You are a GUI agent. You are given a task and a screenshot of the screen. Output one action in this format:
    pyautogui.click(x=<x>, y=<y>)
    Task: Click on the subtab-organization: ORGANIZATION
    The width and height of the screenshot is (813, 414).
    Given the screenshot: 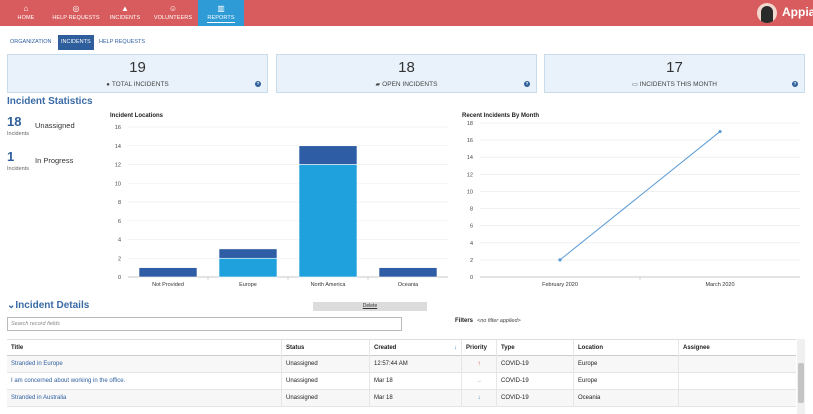 What is the action you would take?
    pyautogui.click(x=31, y=42)
    